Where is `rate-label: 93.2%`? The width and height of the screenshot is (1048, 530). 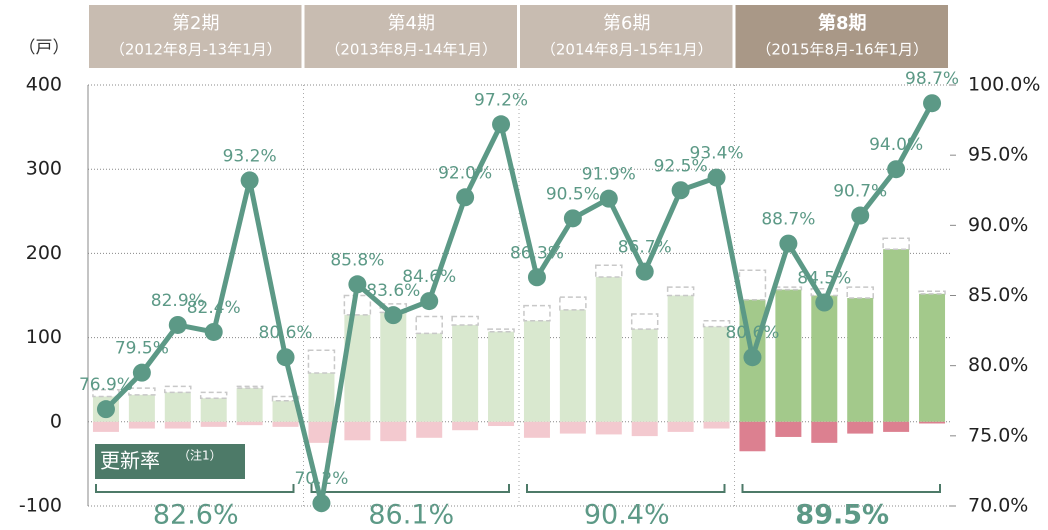 rate-label: 93.2% is located at coordinates (250, 156).